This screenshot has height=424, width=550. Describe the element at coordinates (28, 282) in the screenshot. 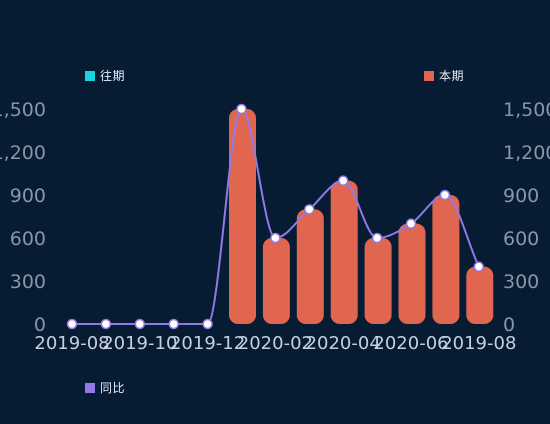

I see `y-left-tick-label: 300` at that location.